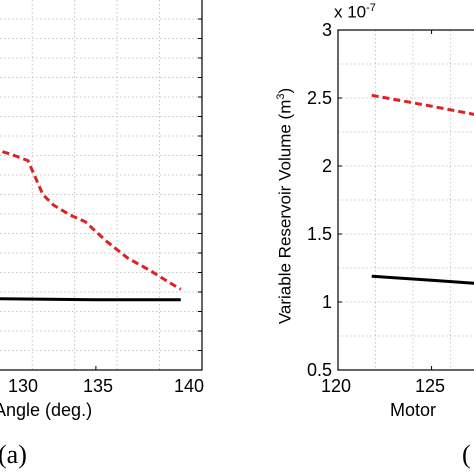 The image size is (474, 474). What do you see at coordinates (336, 386) in the screenshot?
I see `panel-b-xtick-label: 120` at bounding box center [336, 386].